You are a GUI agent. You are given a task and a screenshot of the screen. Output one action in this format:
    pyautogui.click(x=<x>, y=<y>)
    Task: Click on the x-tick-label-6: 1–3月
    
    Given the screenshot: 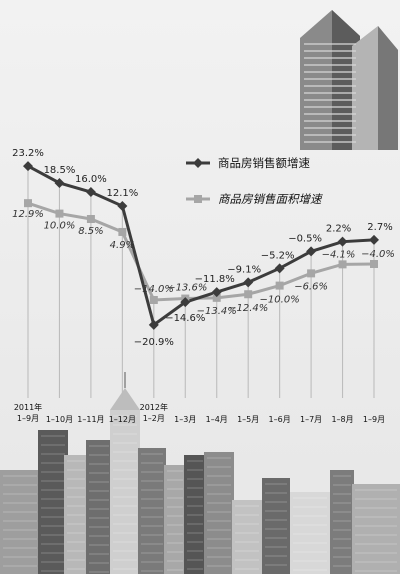 What is the action you would take?
    pyautogui.click(x=185, y=419)
    